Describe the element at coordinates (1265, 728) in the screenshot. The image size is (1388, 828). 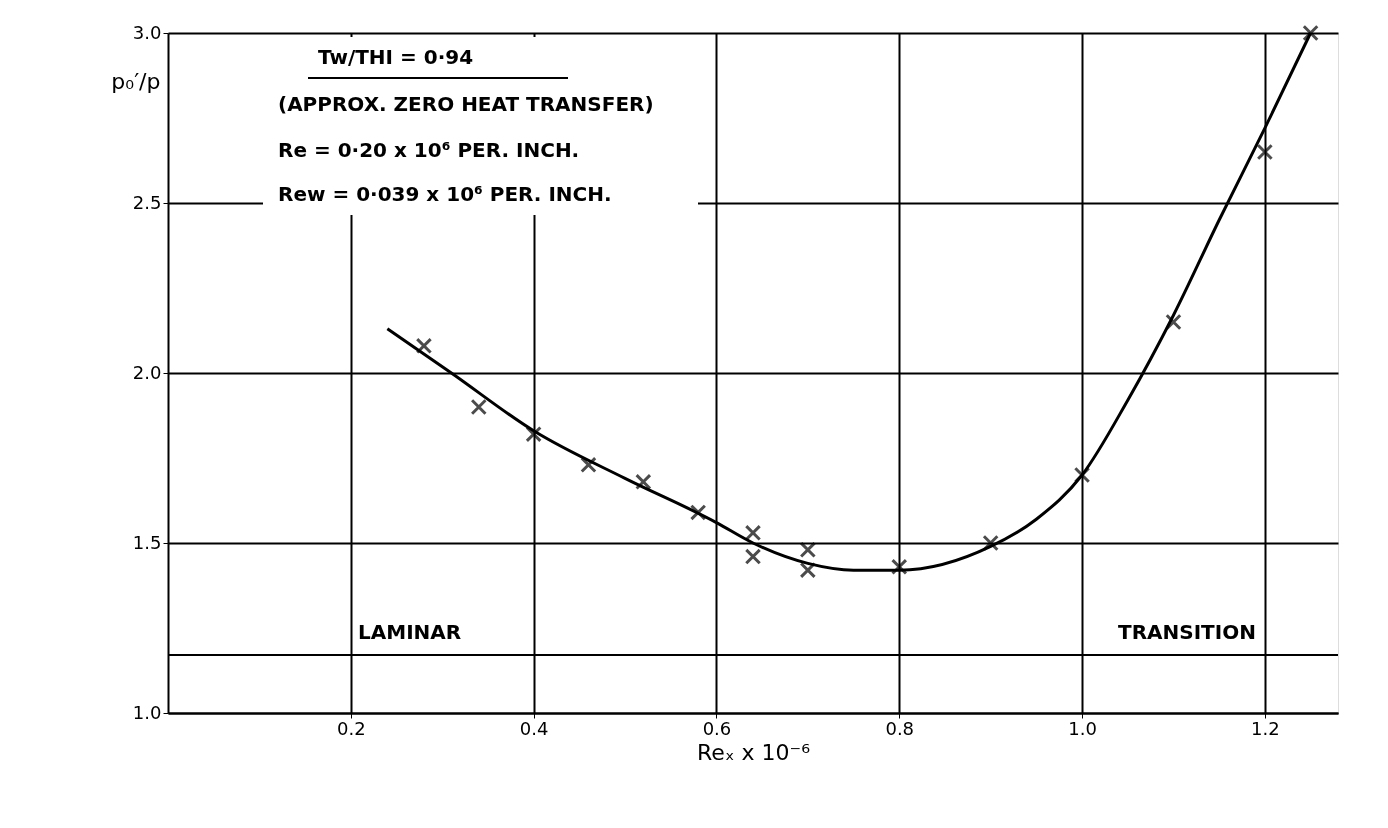
I see `x-tick-label: 1.2` at that location.